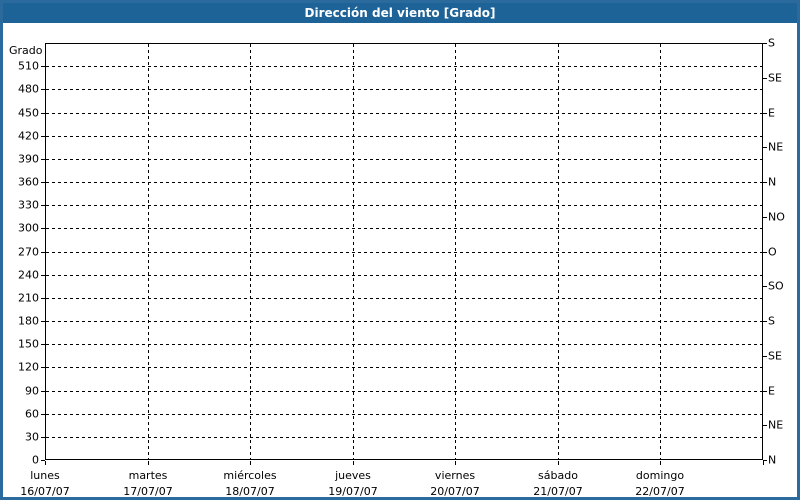  I want to click on y-axis-tick-label: 30, so click(32, 437).